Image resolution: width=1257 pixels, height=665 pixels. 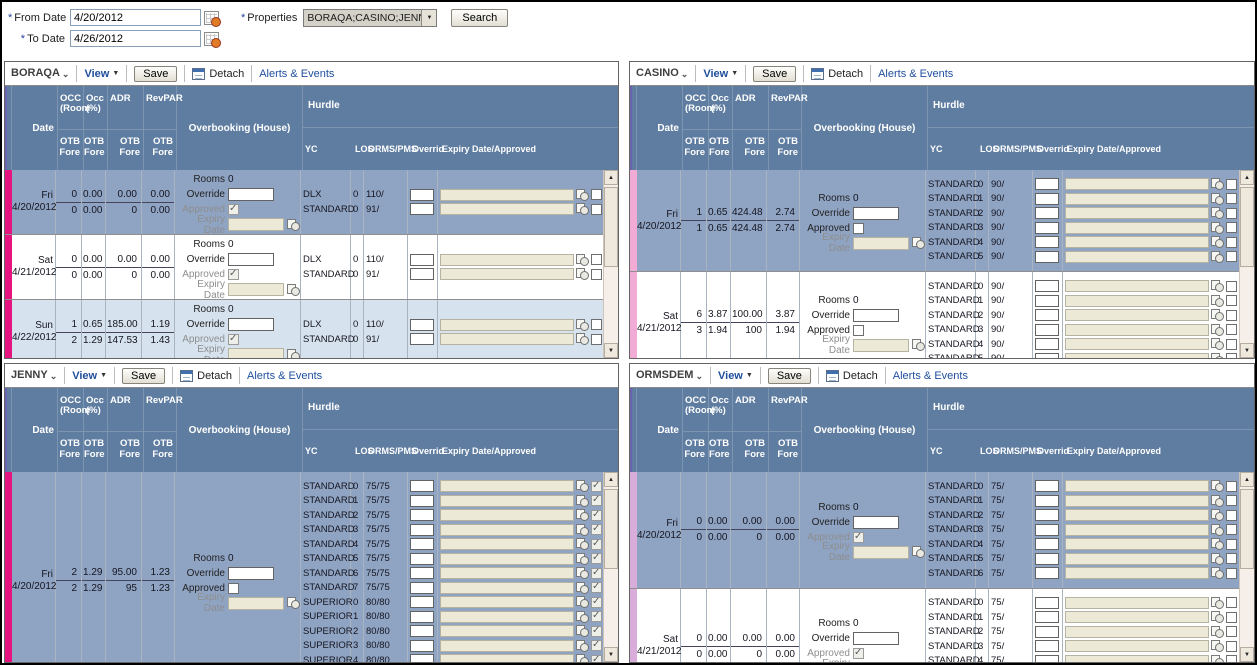 I want to click on calendar-picker-icon, so click(x=212, y=39).